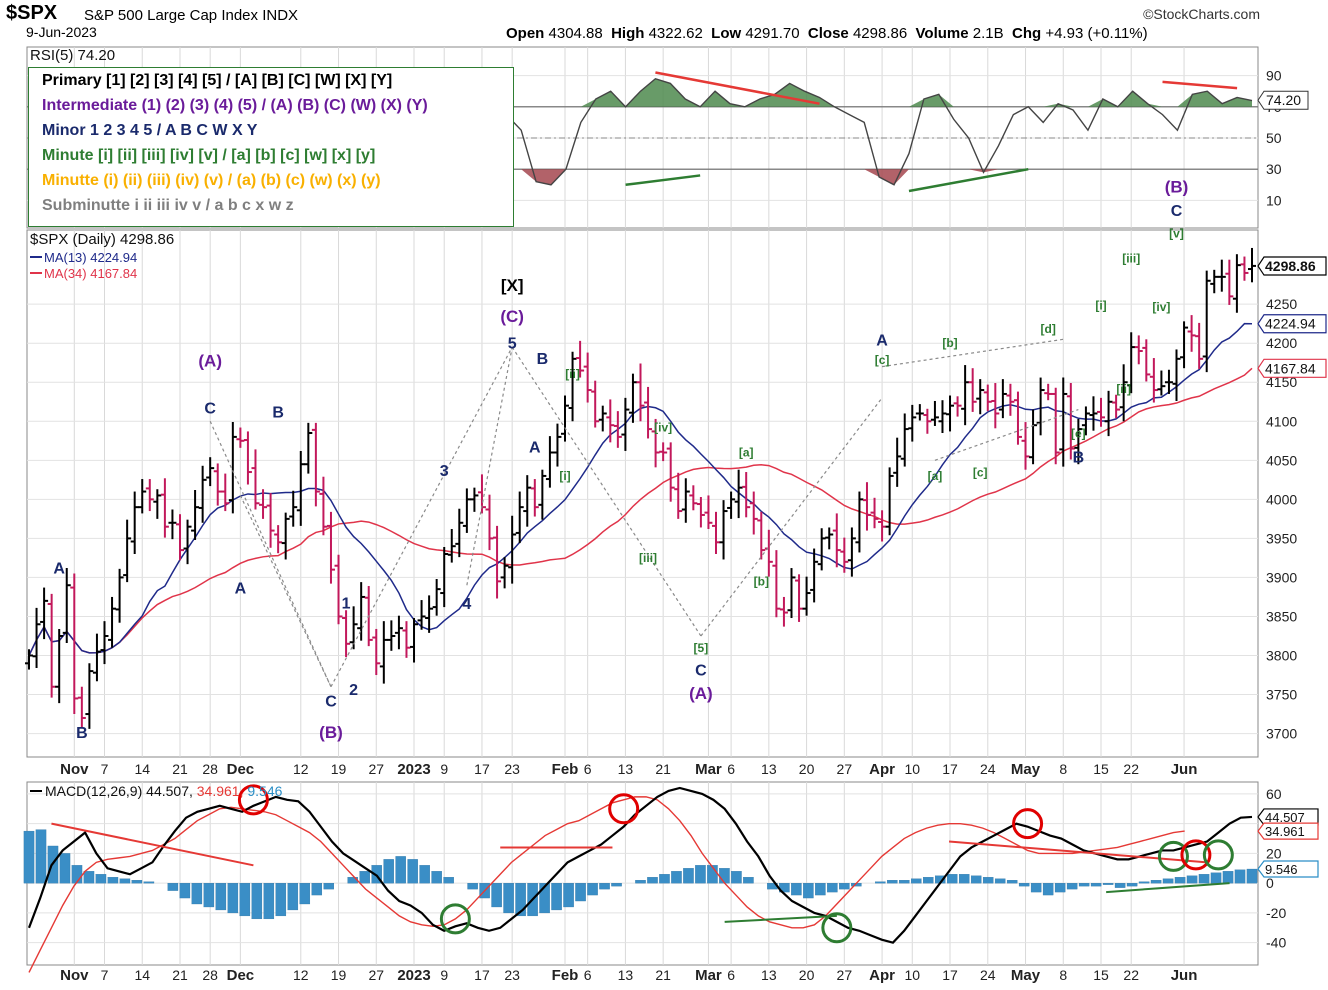  I want to click on x-tick-label: 14, so click(142, 769).